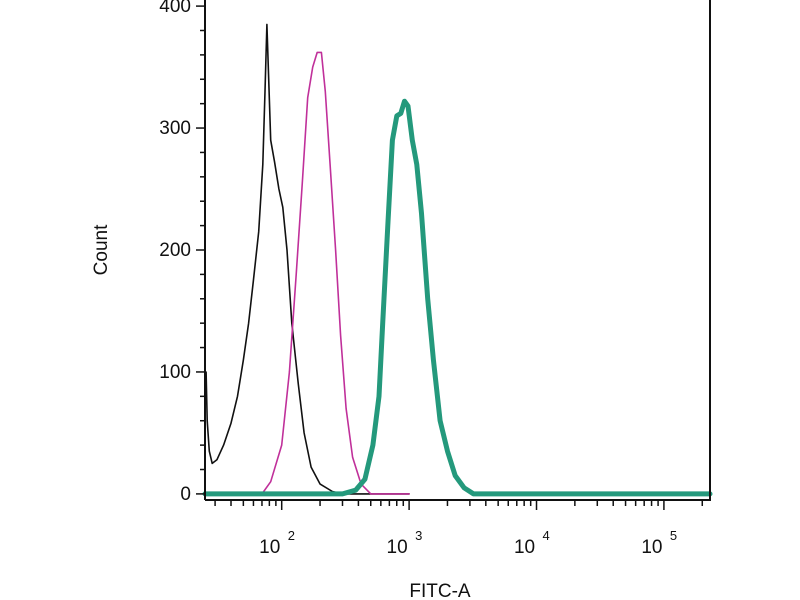 This screenshot has width=800, height=600. I want to click on x-axis: 10 2 10 3 10 4 10 5, so click(459, 529).